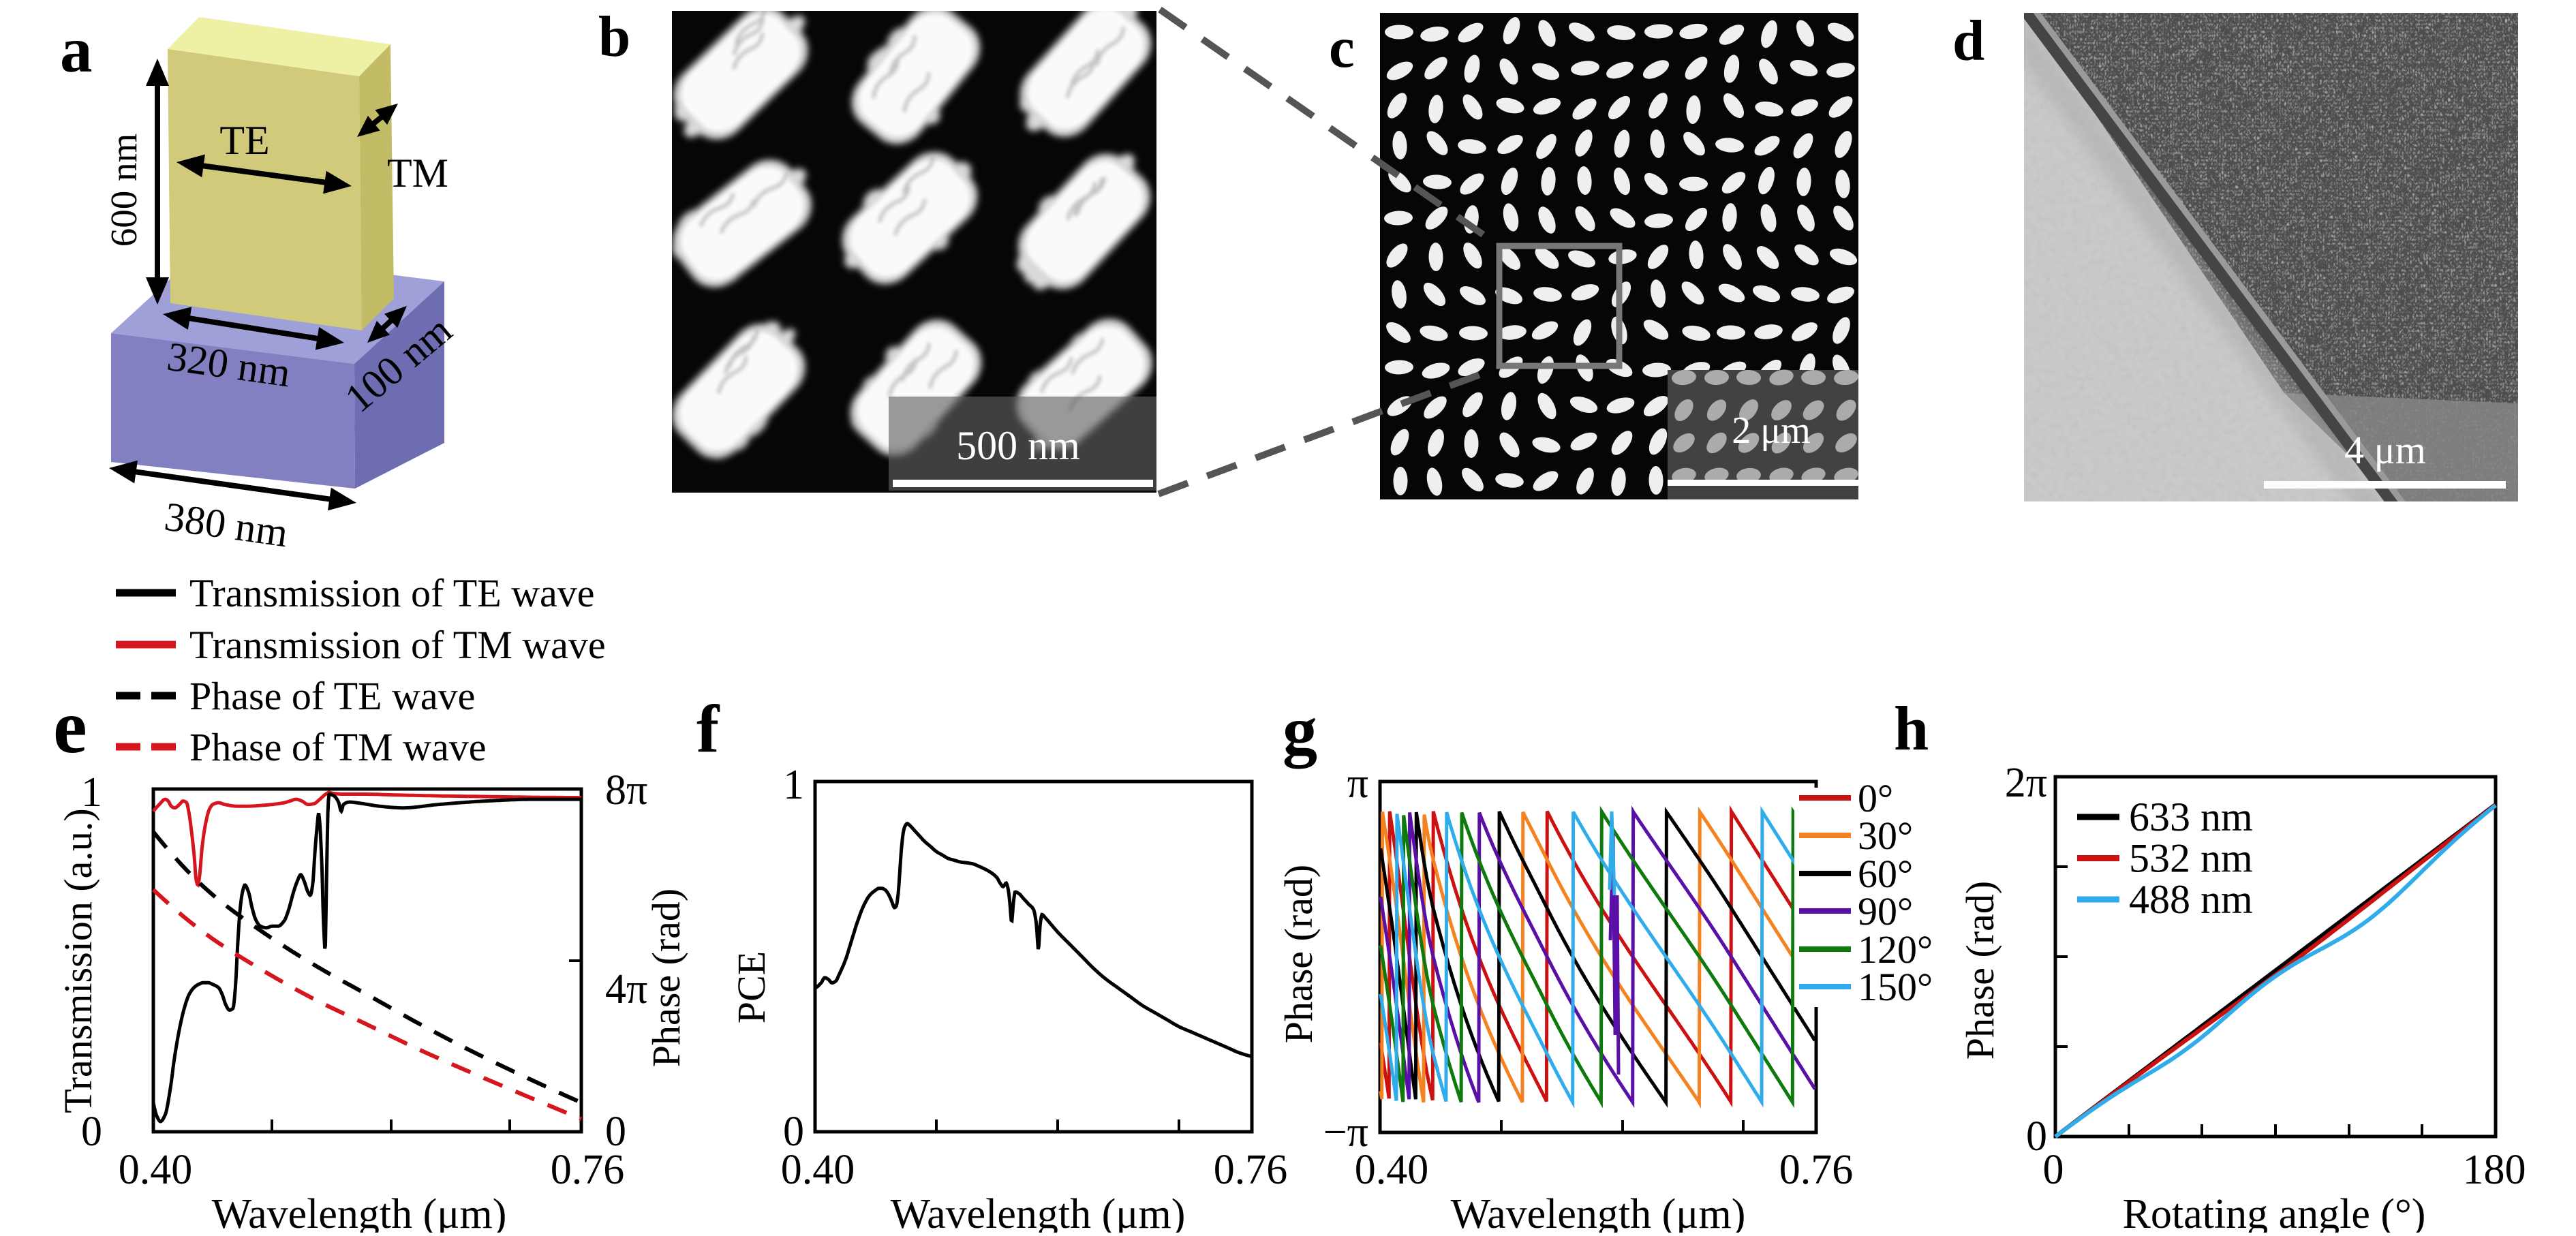 The width and height of the screenshot is (2576, 1236). I want to click on svg-text: 30°, so click(1885, 836).